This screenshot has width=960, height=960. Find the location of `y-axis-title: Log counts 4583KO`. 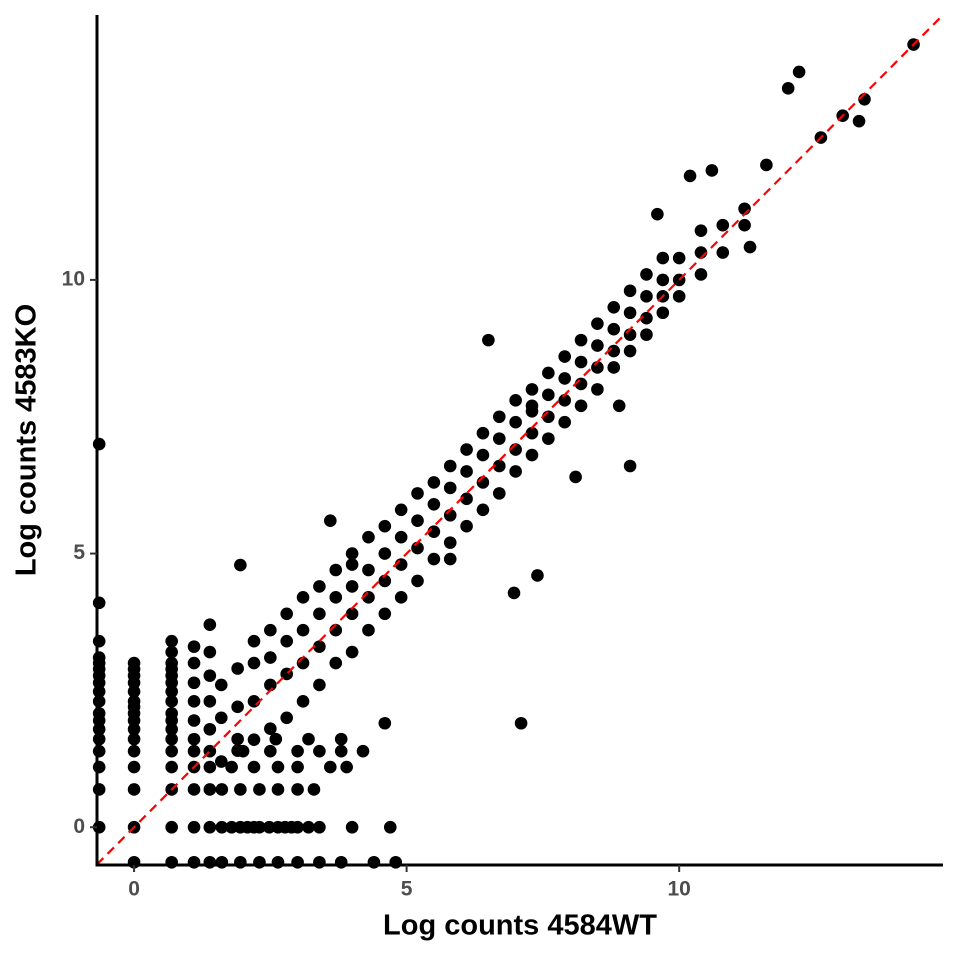

y-axis-title: Log counts 4583KO is located at coordinates (27, 440).